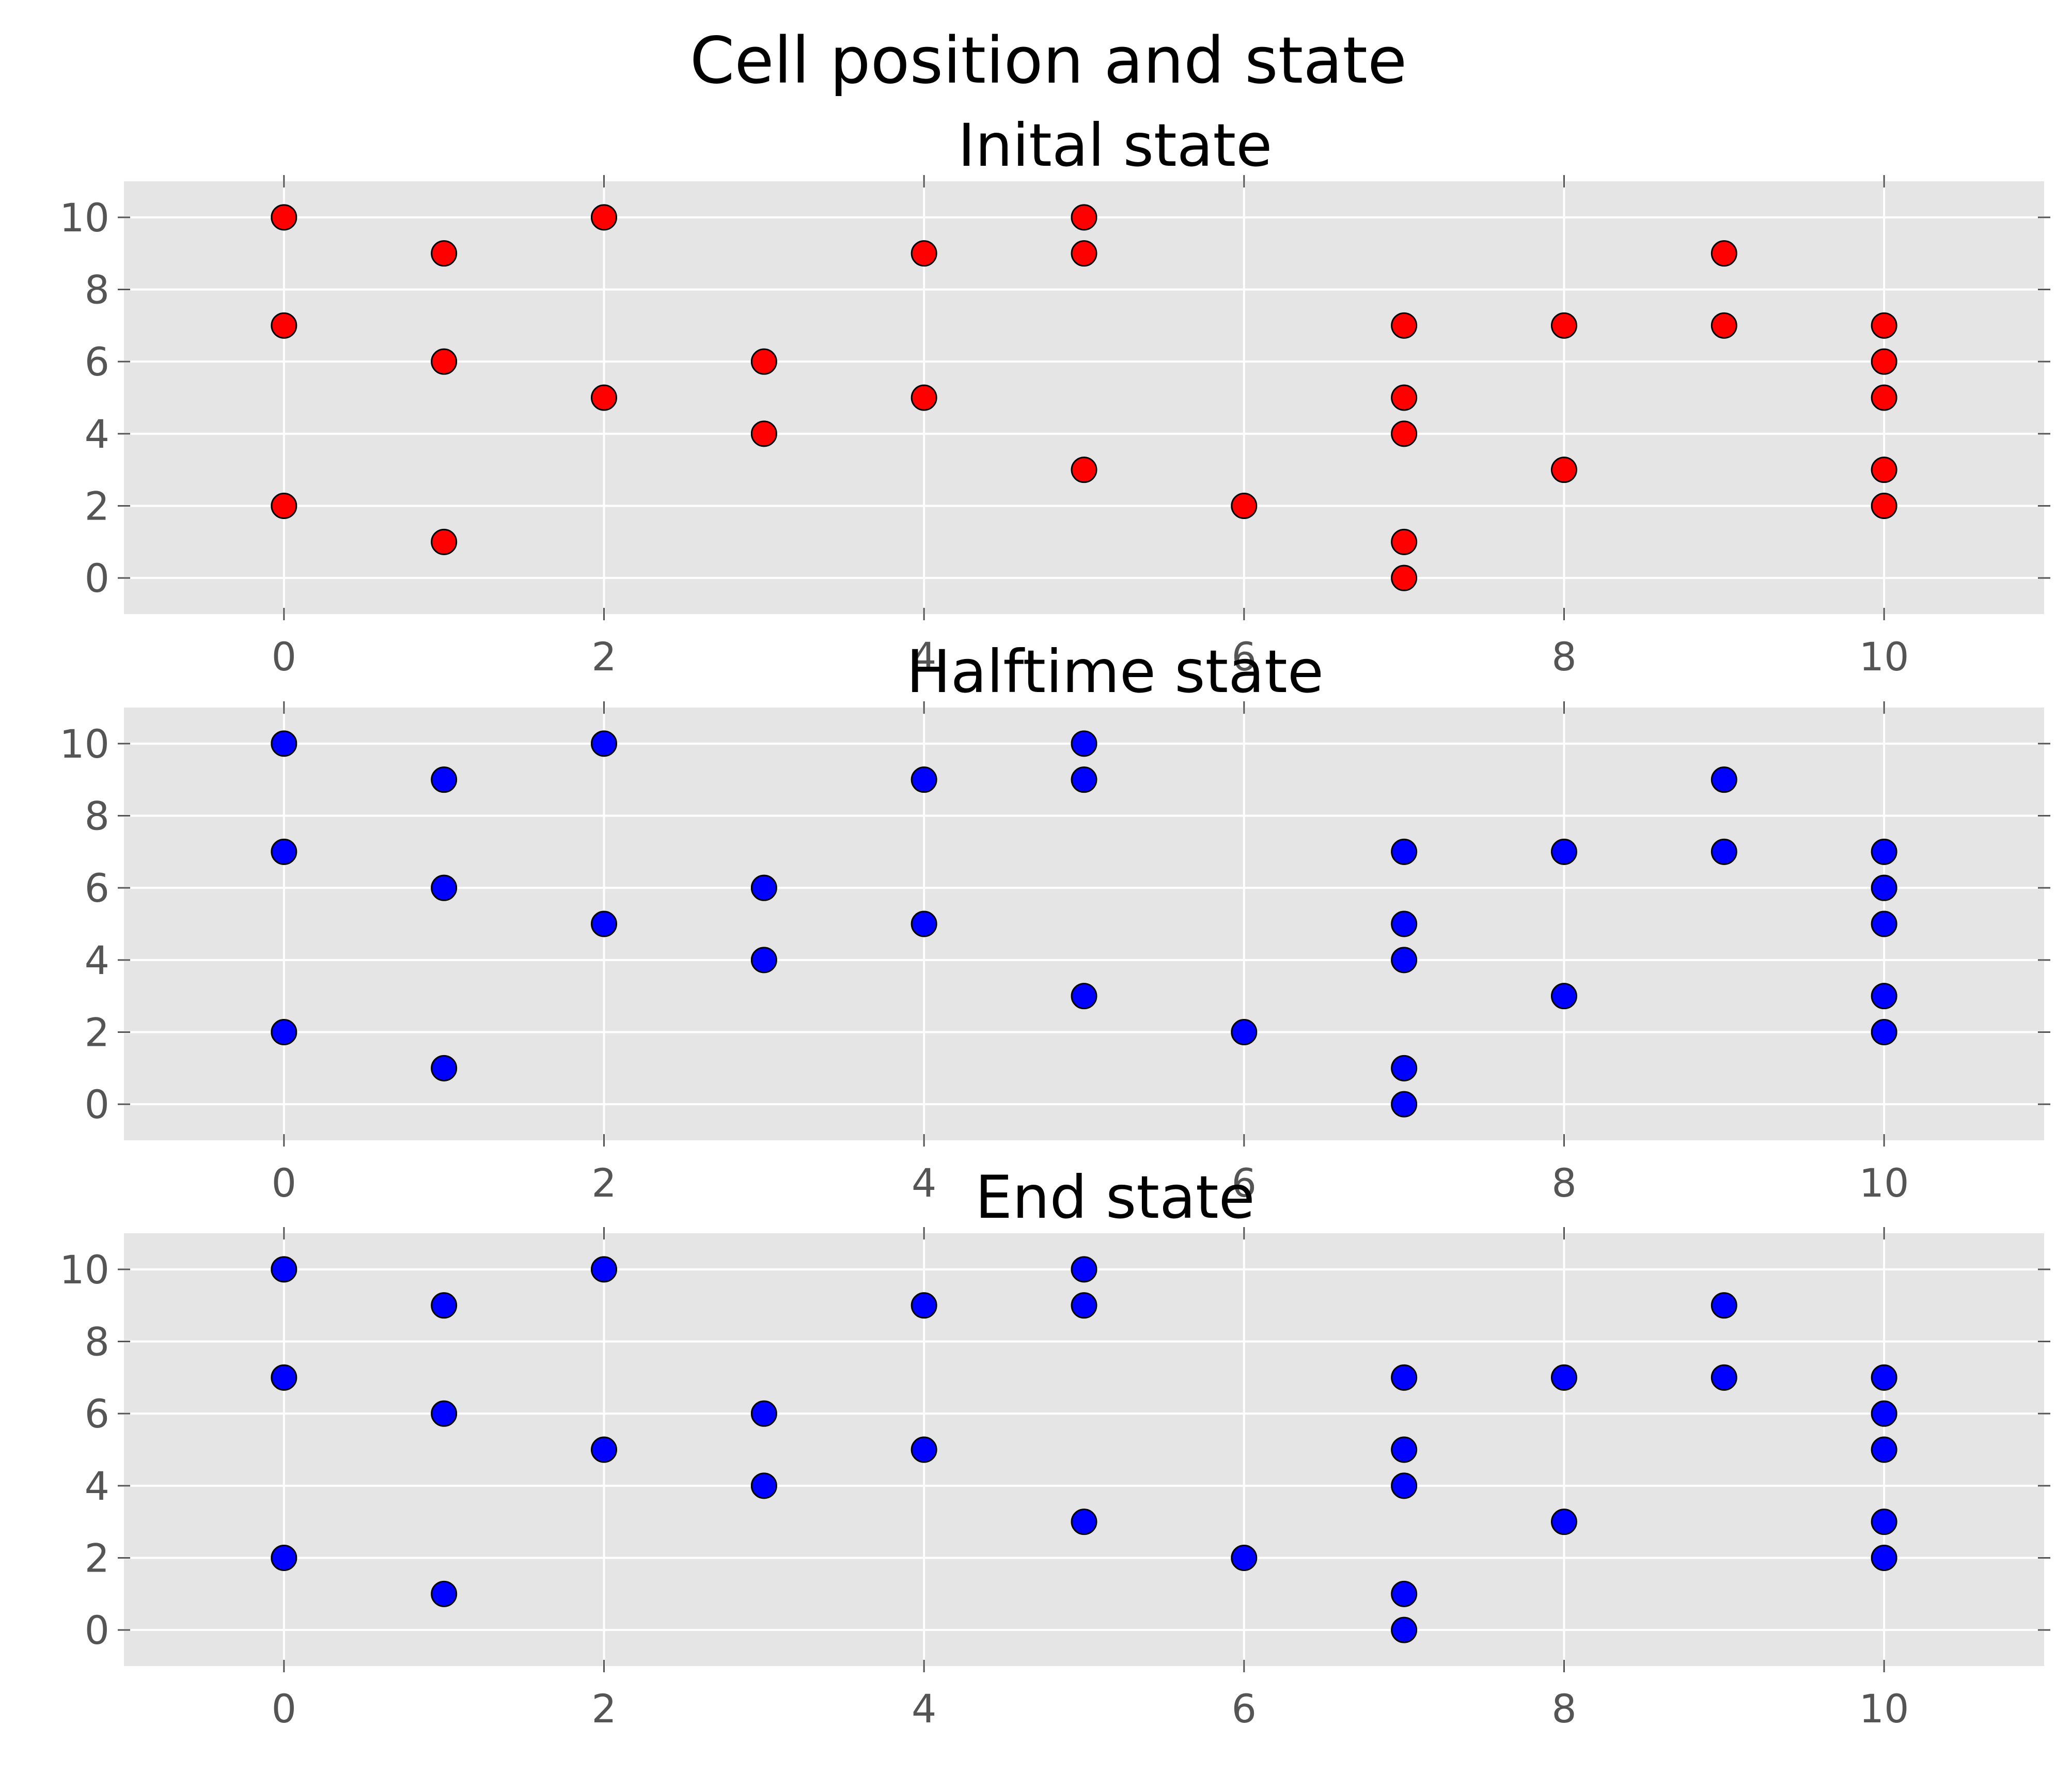 The height and width of the screenshot is (1774, 2072). Describe the element at coordinates (97, 1414) in the screenshot. I see `y-tick-label: 6` at that location.